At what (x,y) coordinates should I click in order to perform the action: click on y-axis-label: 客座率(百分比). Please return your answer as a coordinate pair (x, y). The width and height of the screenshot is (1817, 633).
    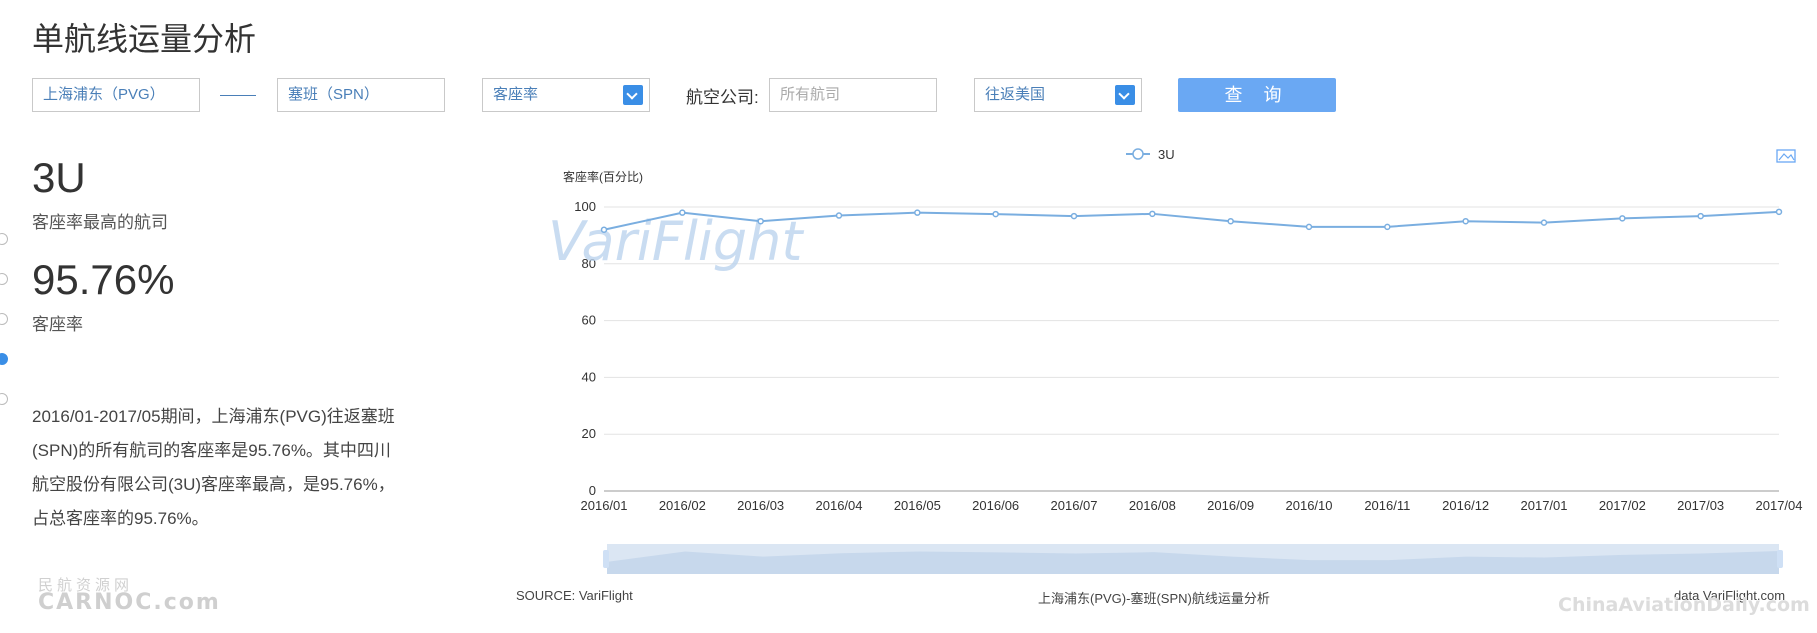
    Looking at the image, I should click on (603, 176).